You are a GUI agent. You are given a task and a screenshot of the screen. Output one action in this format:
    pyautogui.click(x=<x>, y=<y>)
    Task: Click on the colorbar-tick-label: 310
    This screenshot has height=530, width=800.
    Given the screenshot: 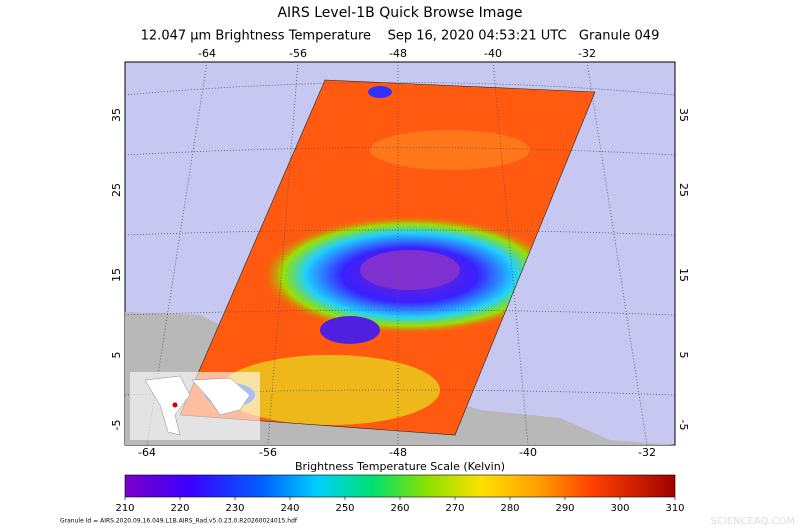 What is the action you would take?
    pyautogui.click(x=674, y=508)
    